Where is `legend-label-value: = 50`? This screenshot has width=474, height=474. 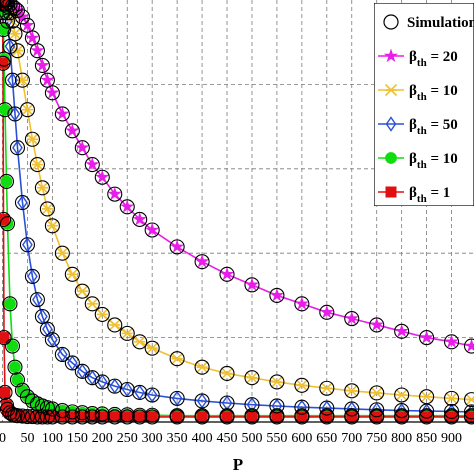 legend-label-value: = 50 is located at coordinates (442, 125).